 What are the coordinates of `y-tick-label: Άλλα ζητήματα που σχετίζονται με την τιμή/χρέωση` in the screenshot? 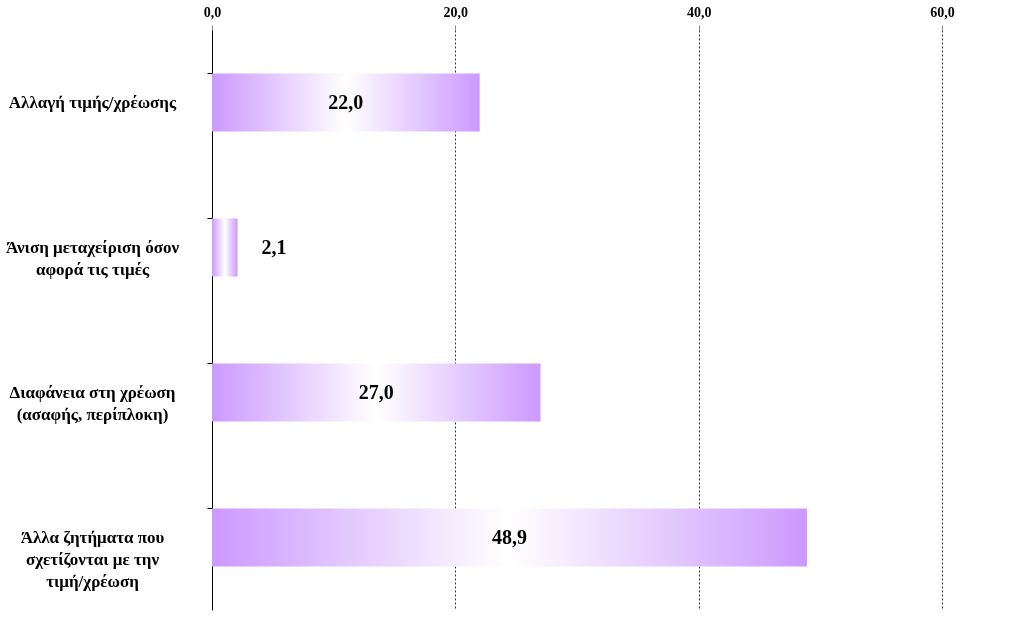 It's located at (92, 559).